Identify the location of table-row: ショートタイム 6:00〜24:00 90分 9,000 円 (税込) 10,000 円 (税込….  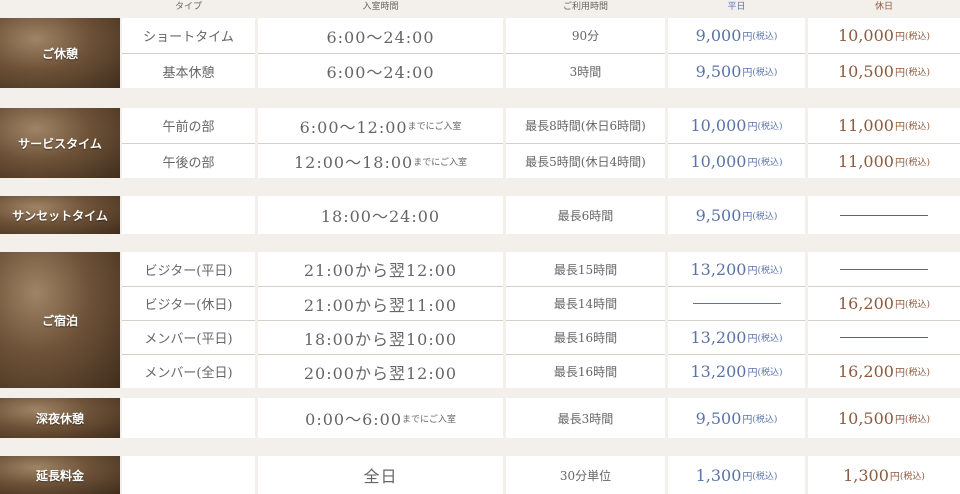
(480, 35).